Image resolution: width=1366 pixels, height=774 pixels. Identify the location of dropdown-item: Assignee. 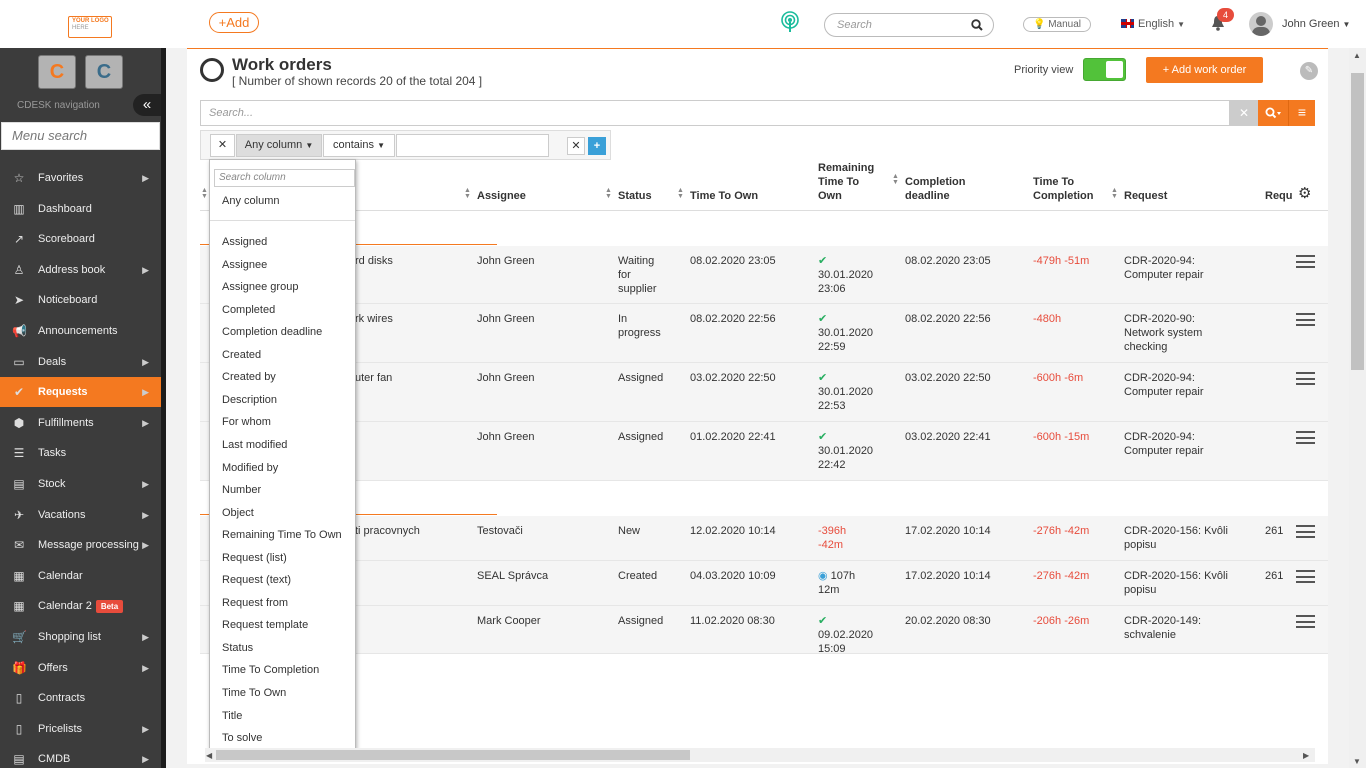
(245, 264).